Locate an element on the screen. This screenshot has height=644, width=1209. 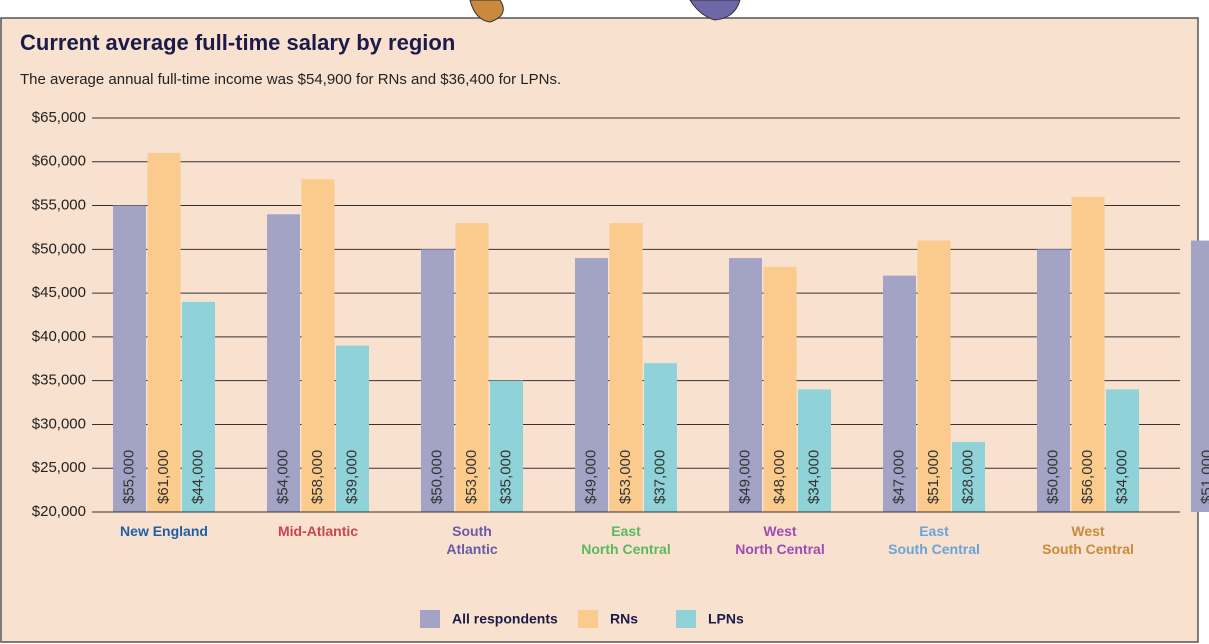
y-tick-label: $45,000 is located at coordinates (59, 292).